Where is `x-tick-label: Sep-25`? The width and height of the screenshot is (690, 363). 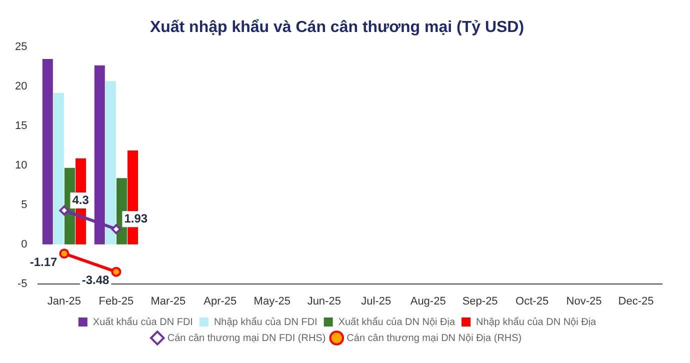
x-tick-label: Sep-25 is located at coordinates (480, 301).